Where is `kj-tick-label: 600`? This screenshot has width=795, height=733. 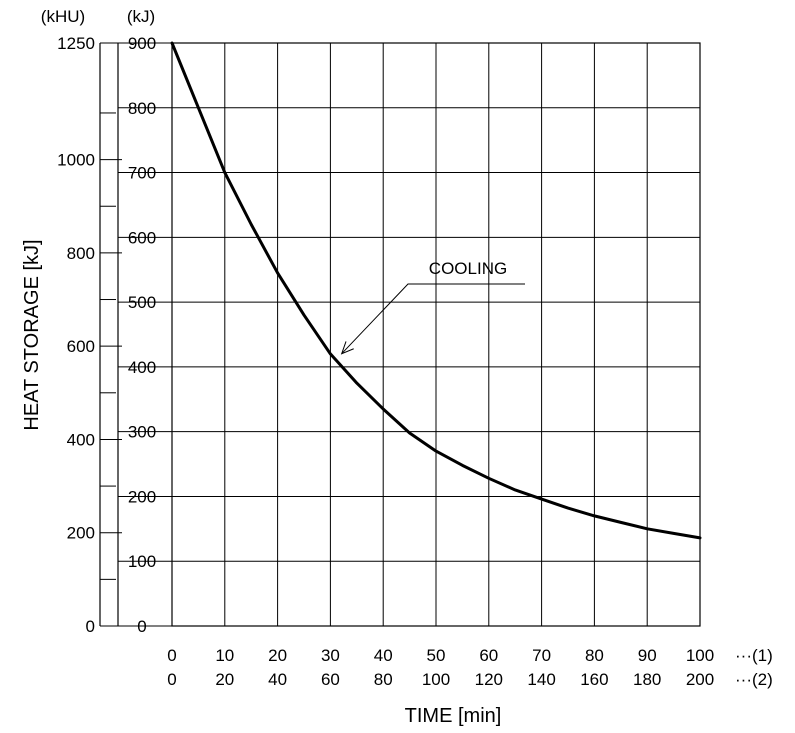 kj-tick-label: 600 is located at coordinates (142, 237).